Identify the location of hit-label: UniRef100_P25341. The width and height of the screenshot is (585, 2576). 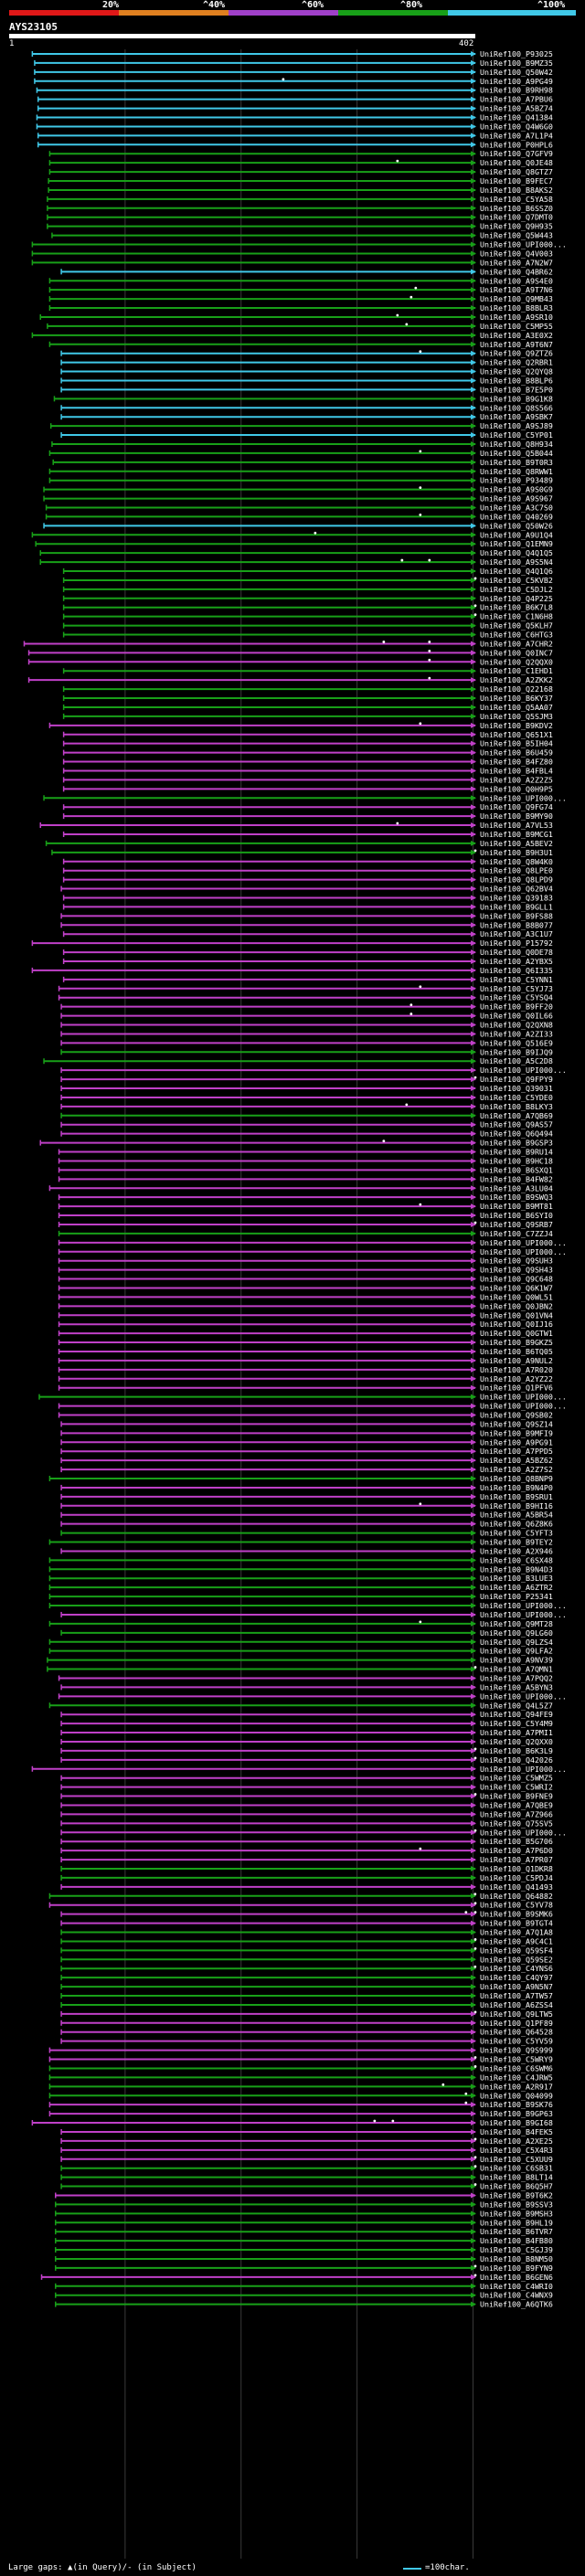
(516, 1596).